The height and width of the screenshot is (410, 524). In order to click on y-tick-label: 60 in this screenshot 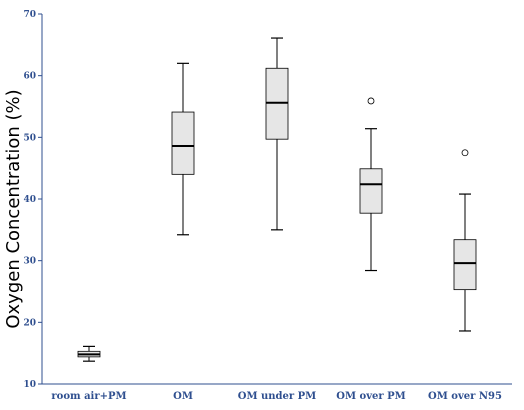, I will do `click(29, 77)`.